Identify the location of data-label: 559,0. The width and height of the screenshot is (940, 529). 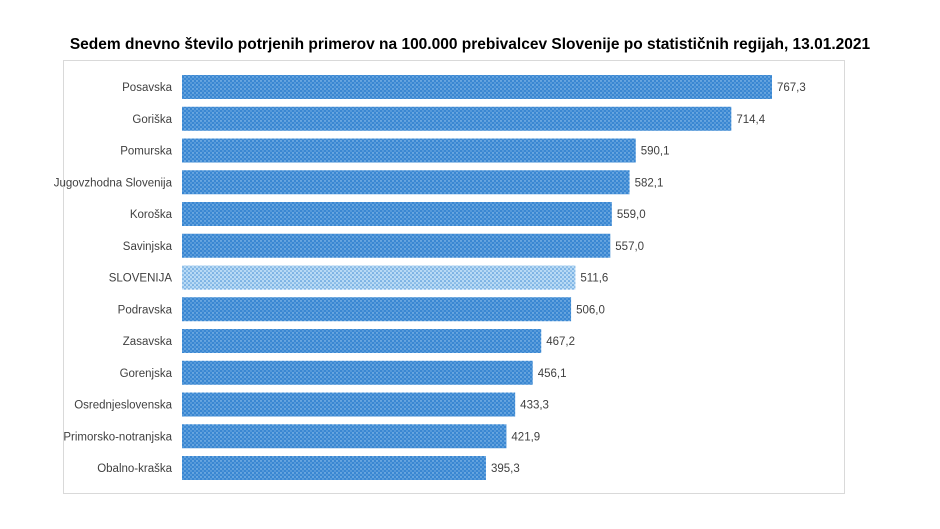
(631, 215).